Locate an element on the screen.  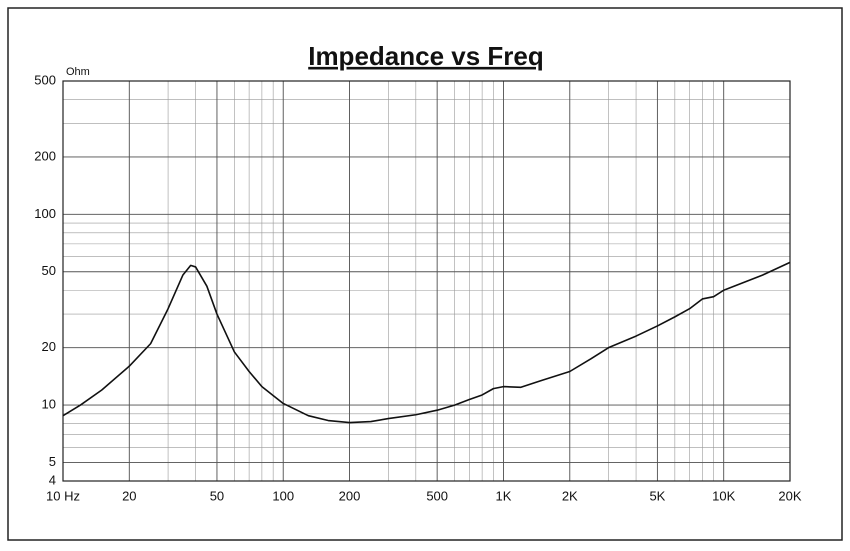
x-tick-label: 2K is located at coordinates (570, 495).